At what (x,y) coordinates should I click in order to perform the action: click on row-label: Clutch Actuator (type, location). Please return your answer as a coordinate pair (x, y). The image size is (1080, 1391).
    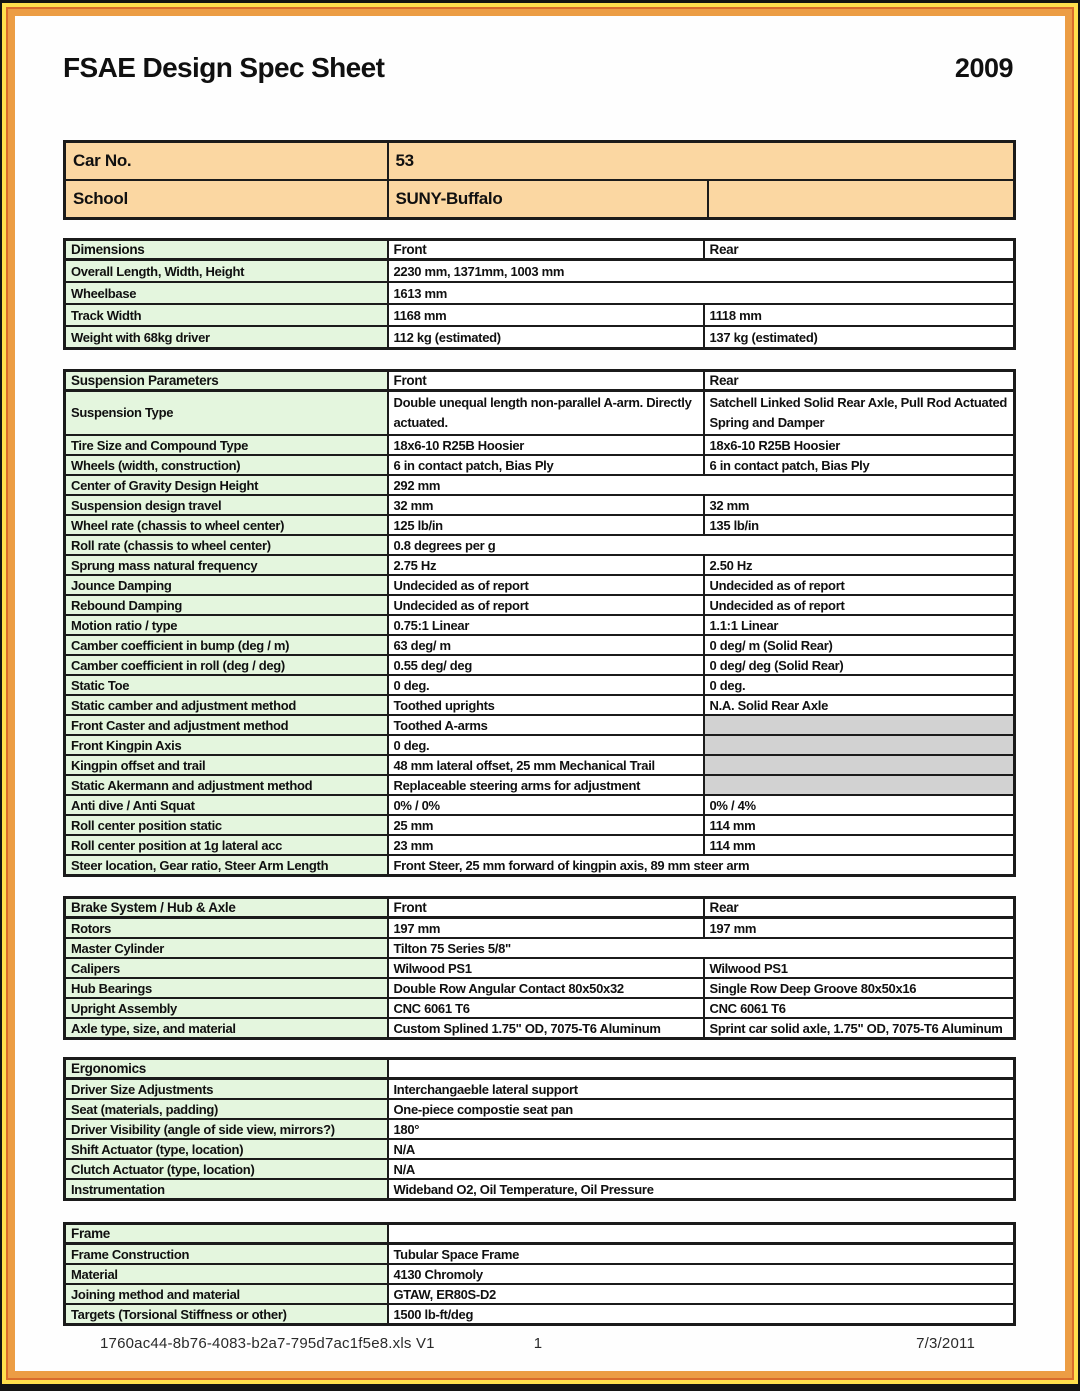
    Looking at the image, I should click on (226, 1169).